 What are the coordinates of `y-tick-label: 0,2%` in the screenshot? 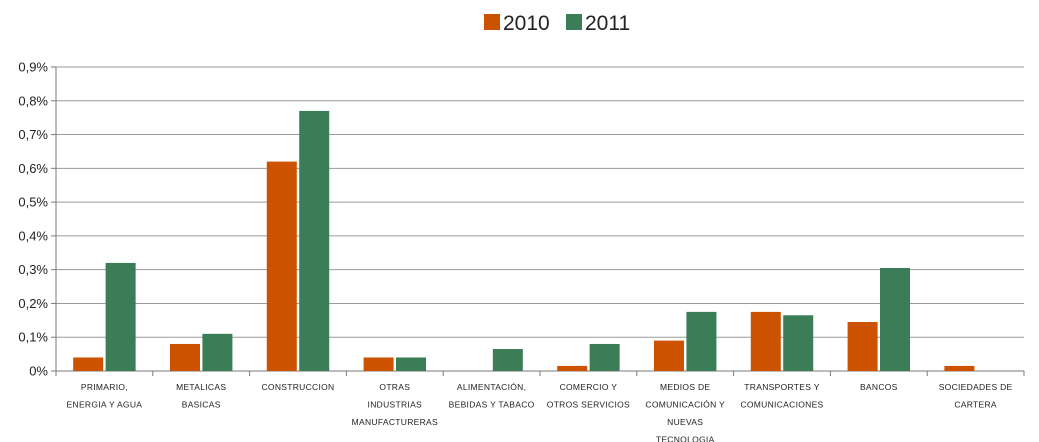 It's located at (33, 303).